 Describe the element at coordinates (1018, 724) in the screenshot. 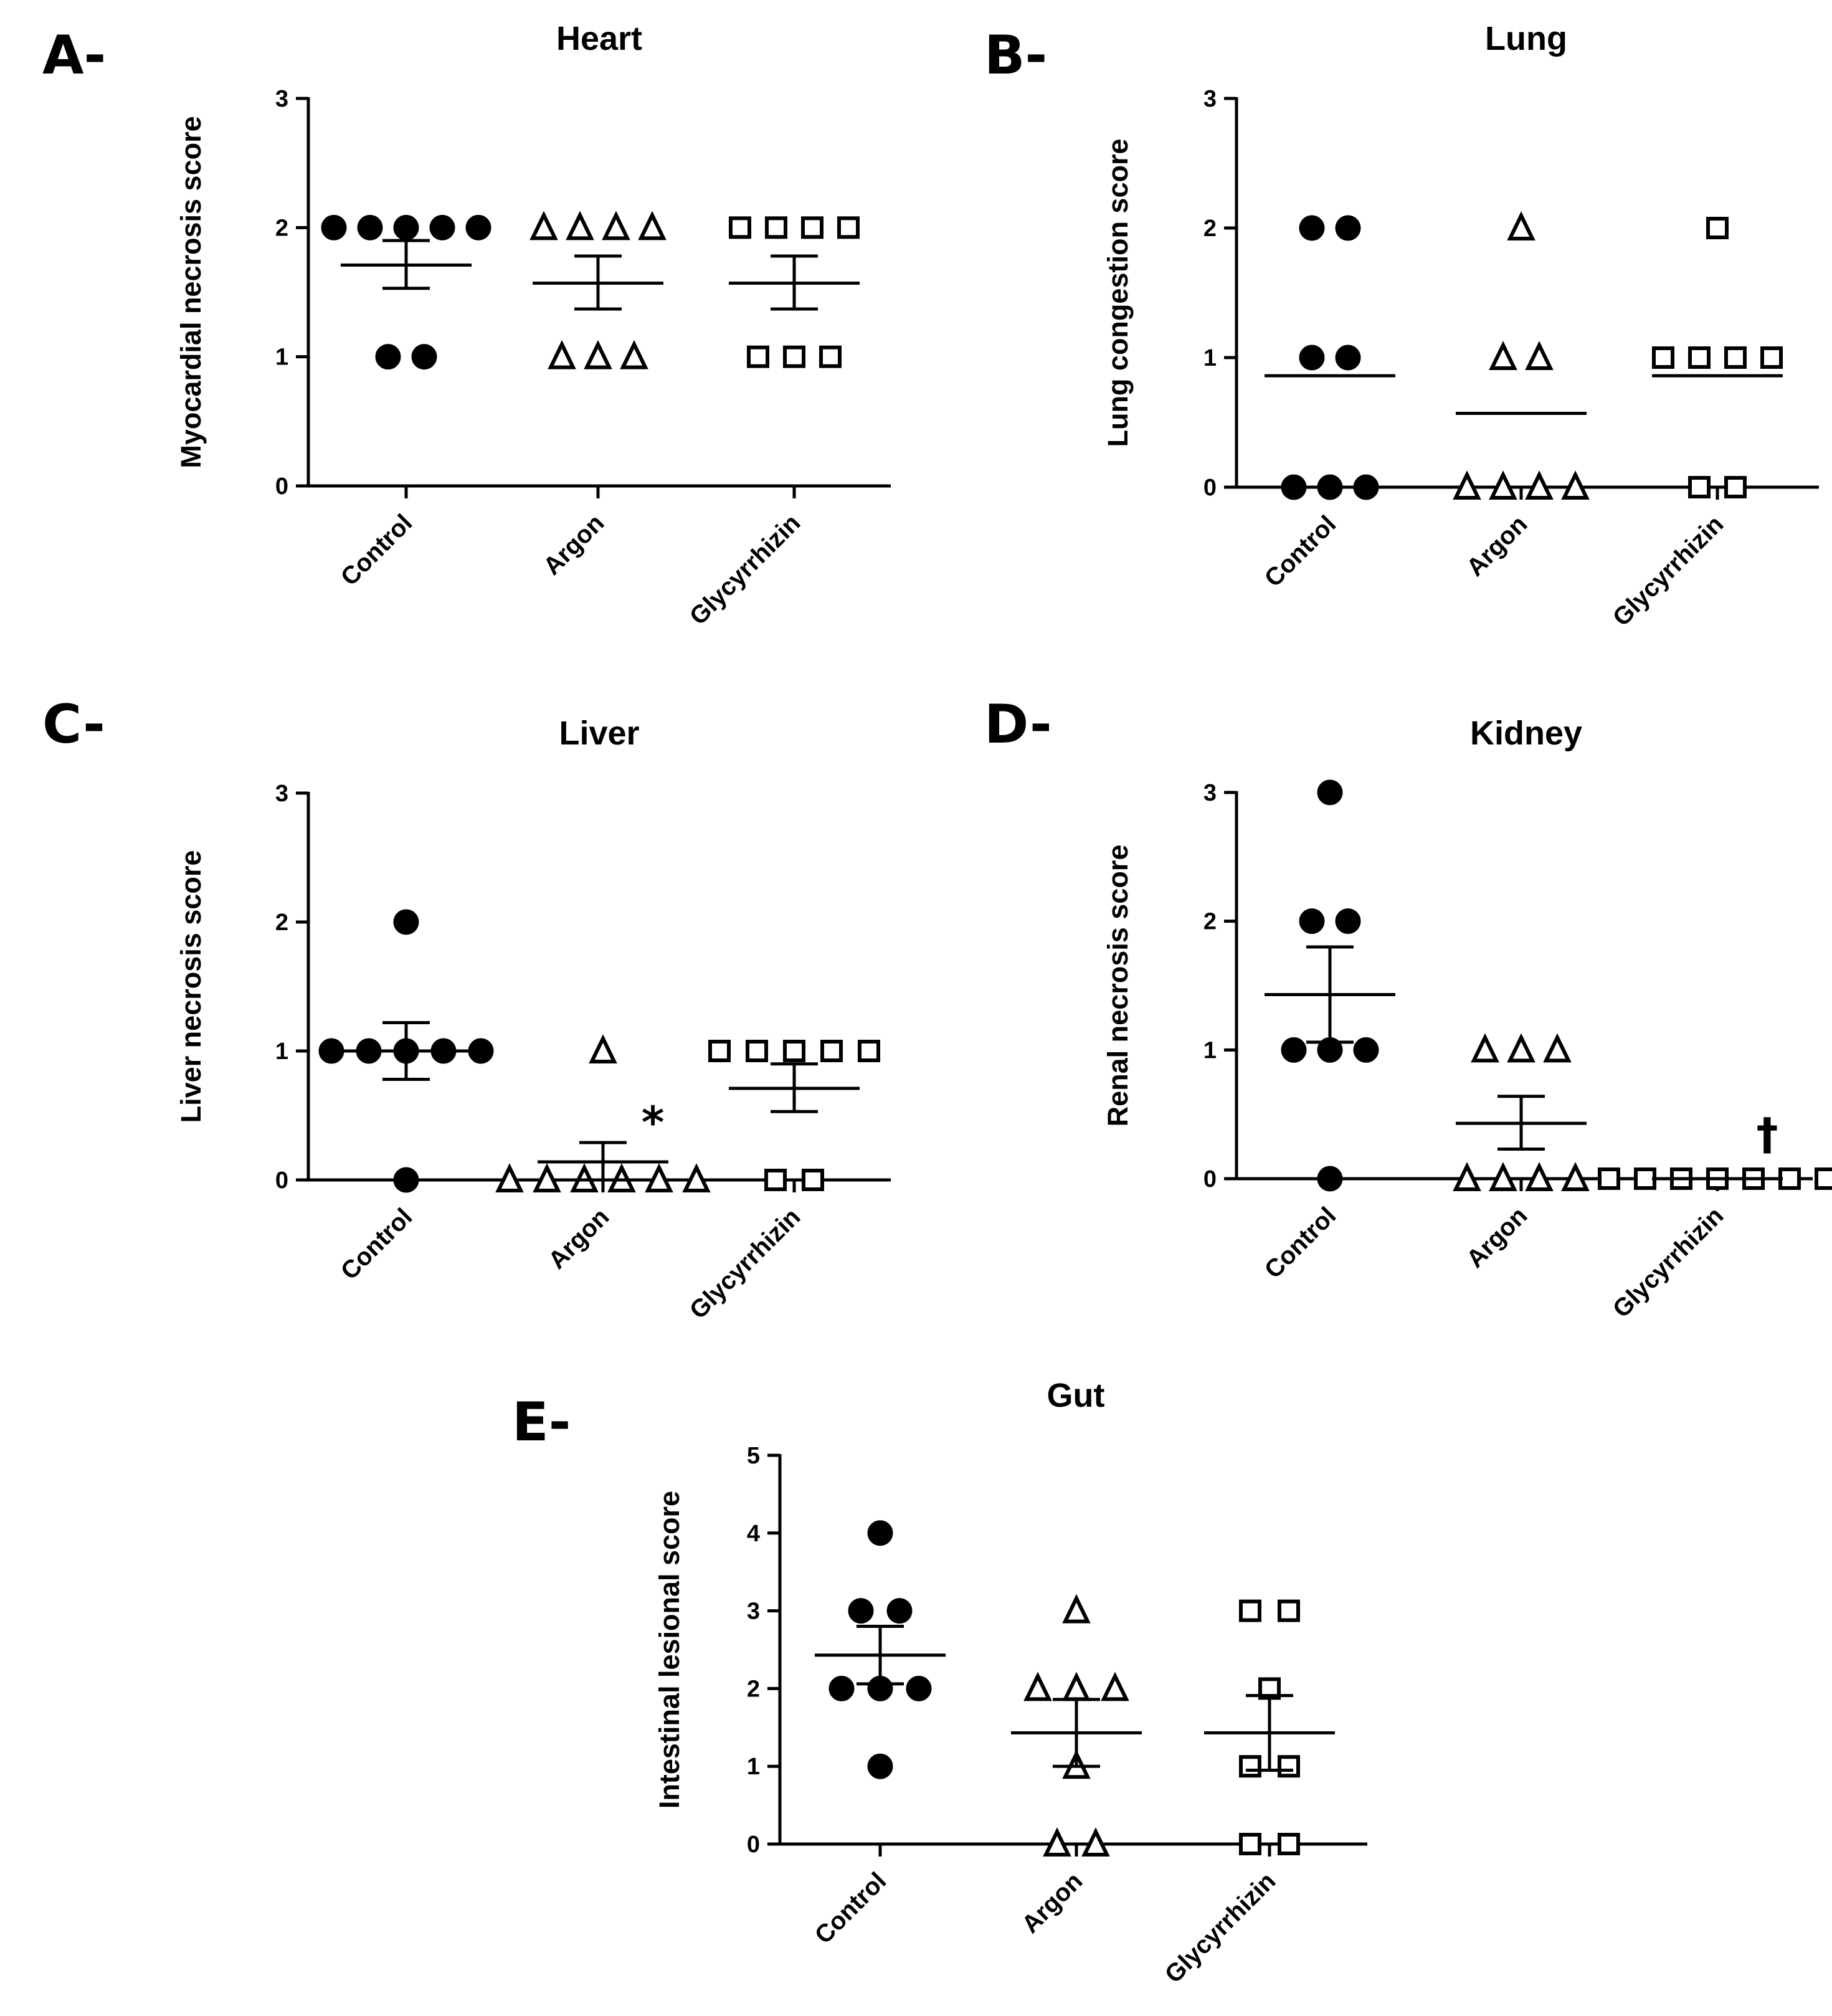

I see `panel-letter: D-` at that location.